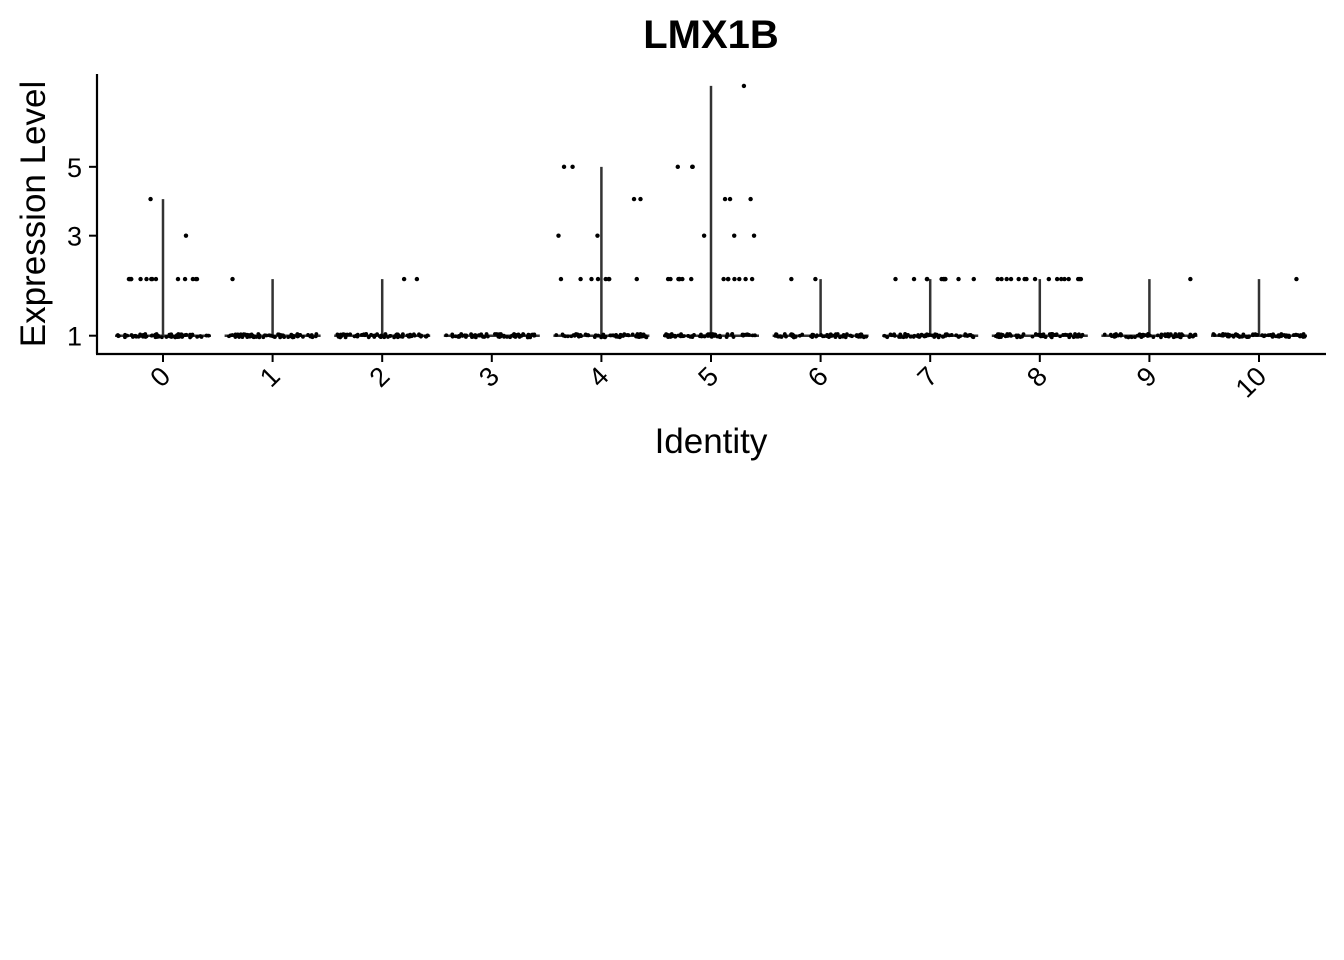 This screenshot has width=1344, height=960. Describe the element at coordinates (82, 252) in the screenshot. I see `y-axis-ticks: 1 3 5` at that location.